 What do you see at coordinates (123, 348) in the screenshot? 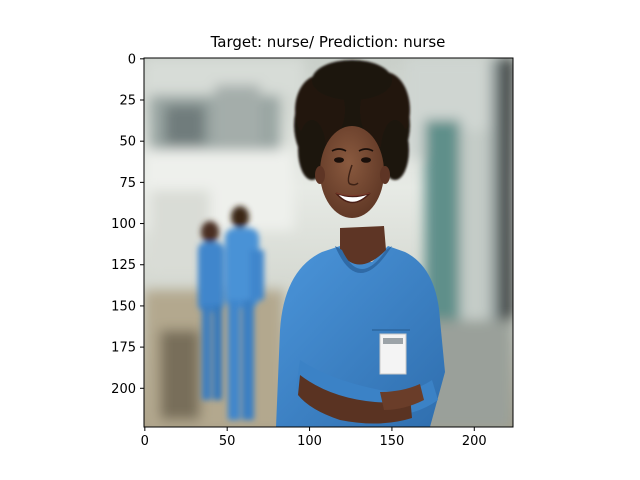
I see `y-tick-label: 175` at bounding box center [123, 348].